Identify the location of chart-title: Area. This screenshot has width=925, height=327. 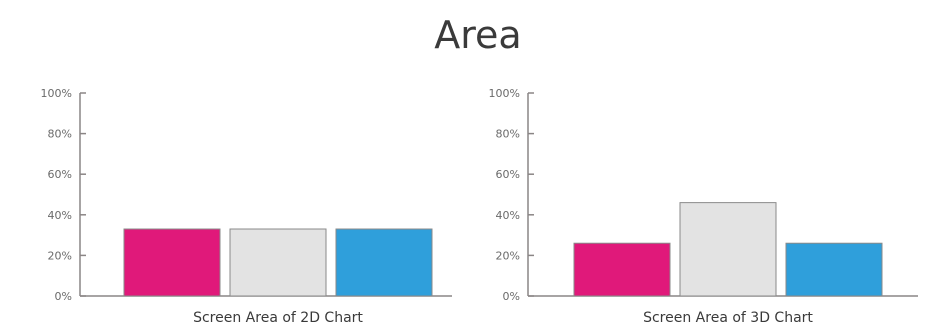
(477, 35).